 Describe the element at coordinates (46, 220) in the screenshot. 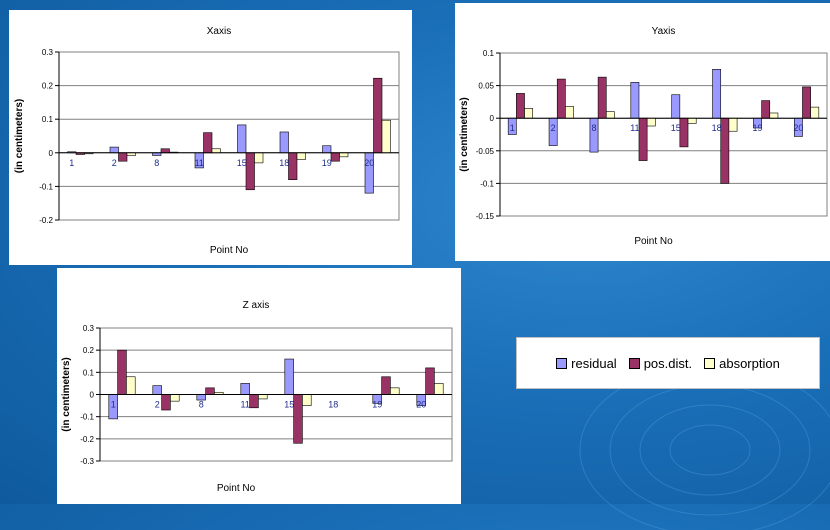

I see `y-tick-label: -0.2` at that location.